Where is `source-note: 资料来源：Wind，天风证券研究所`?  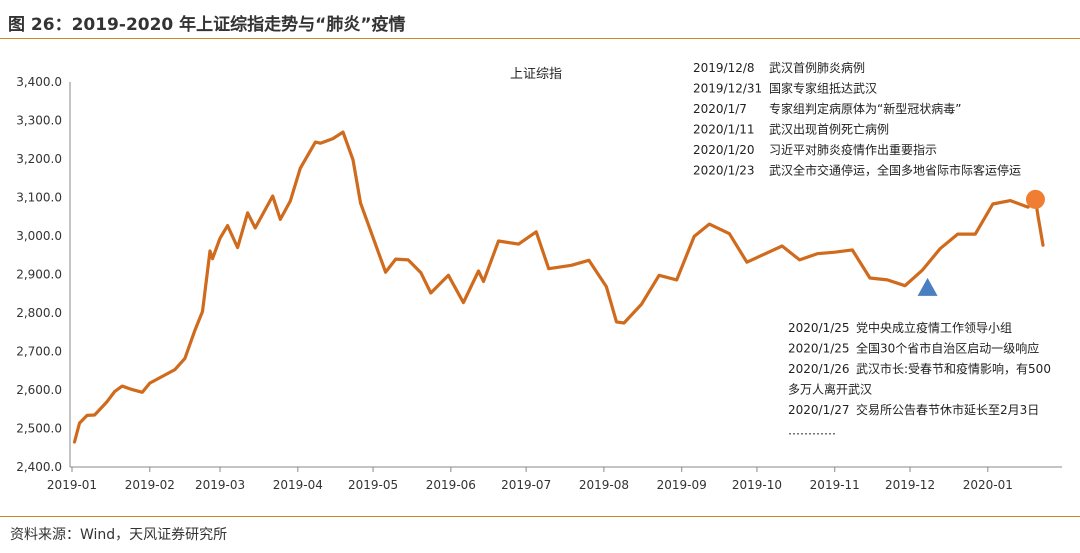
source-note: 资料来源：Wind，天风证券研究所 is located at coordinates (119, 535).